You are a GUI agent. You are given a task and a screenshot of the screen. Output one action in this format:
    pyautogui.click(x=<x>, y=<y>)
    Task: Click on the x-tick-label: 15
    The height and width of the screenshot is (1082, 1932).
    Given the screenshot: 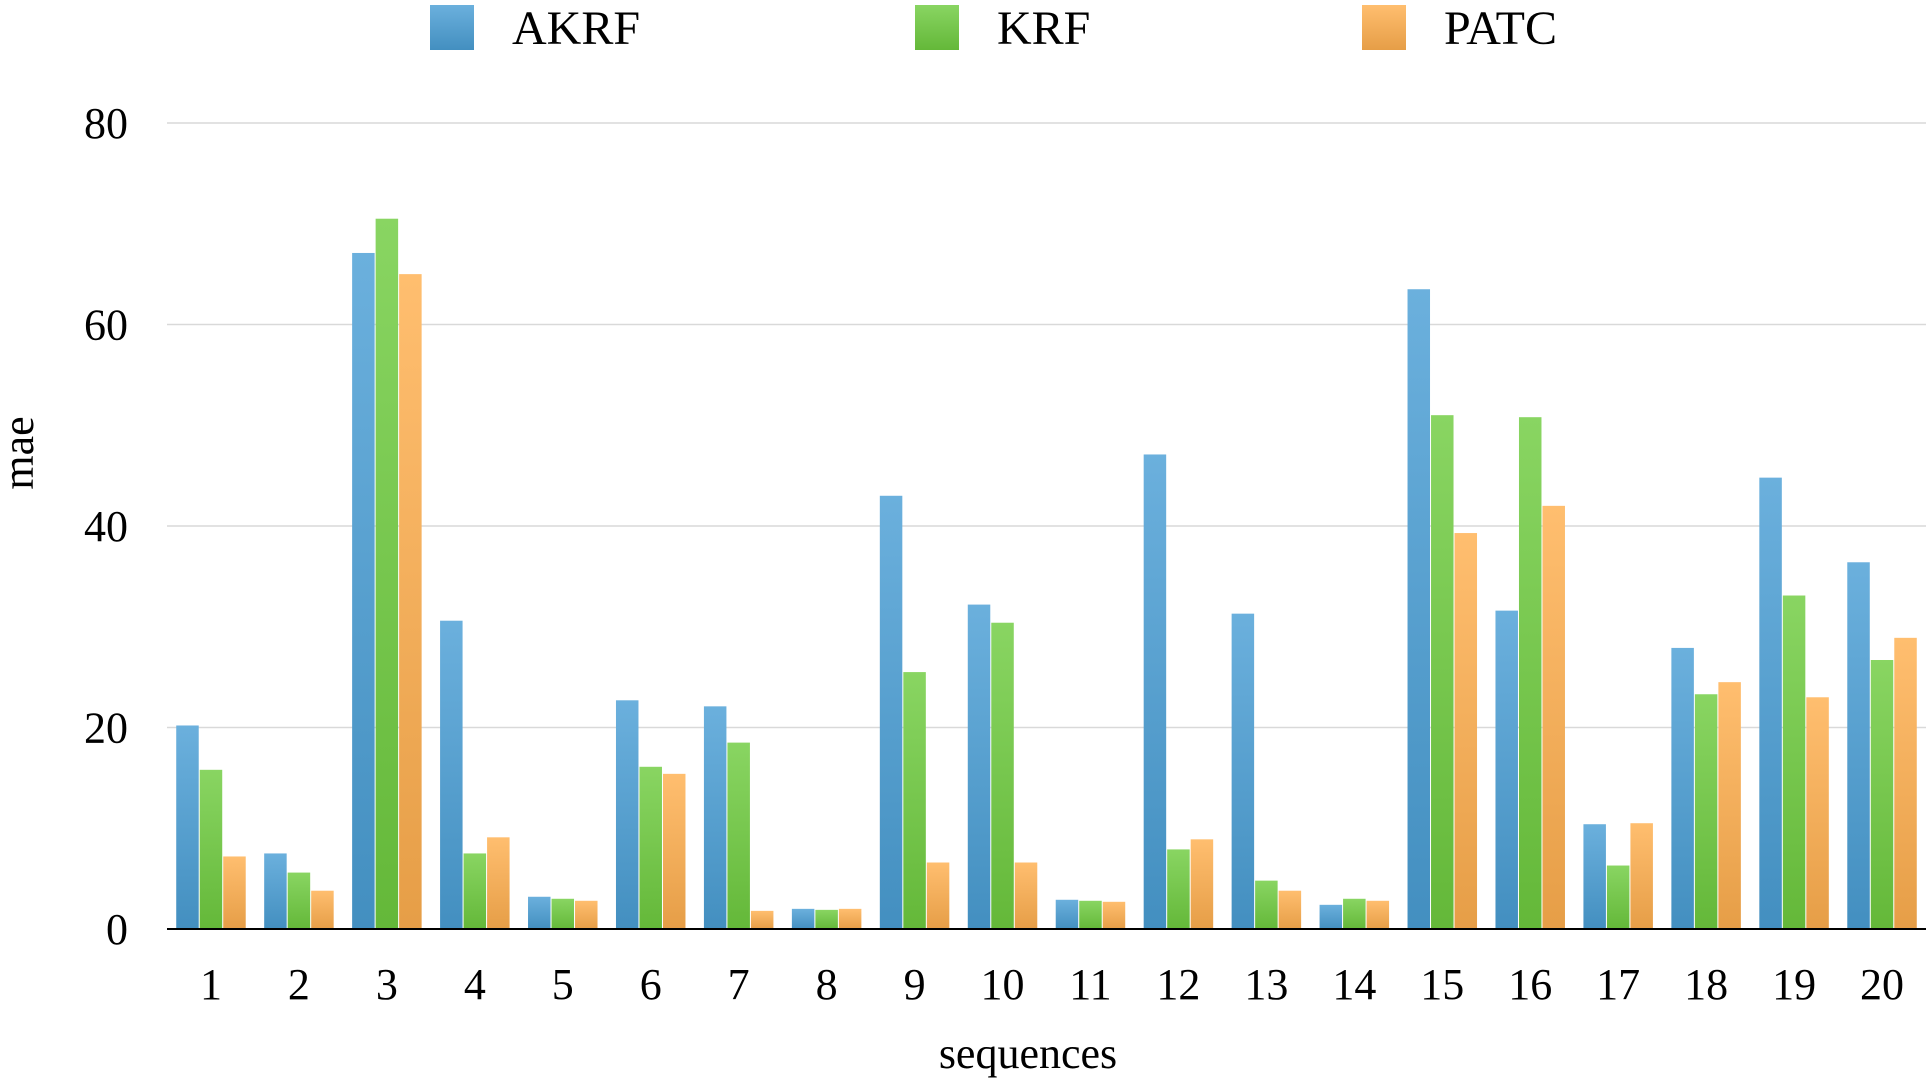 What is the action you would take?
    pyautogui.click(x=1442, y=984)
    